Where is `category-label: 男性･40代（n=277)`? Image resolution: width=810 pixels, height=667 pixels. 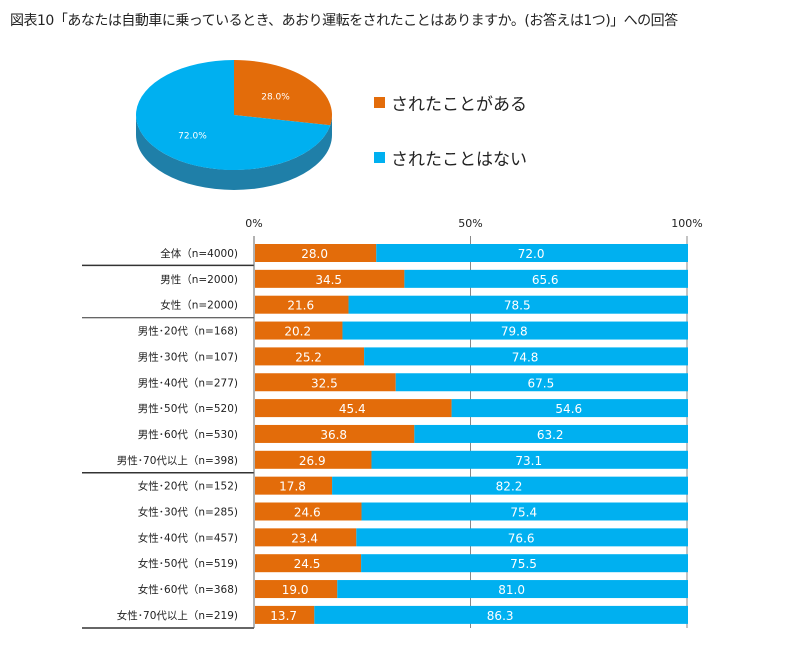 category-label: 男性･40代（n=277) is located at coordinates (188, 382).